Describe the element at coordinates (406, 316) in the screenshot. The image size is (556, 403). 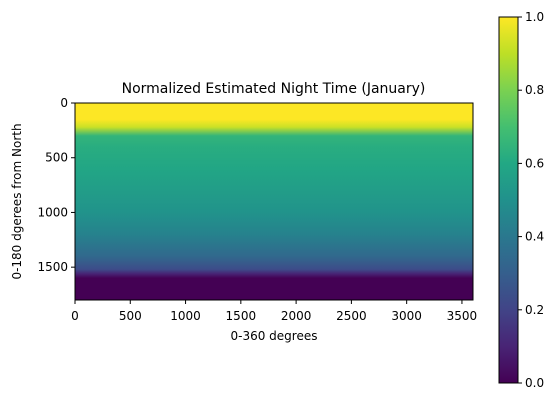
I see `x-tick-label: 3000` at that location.